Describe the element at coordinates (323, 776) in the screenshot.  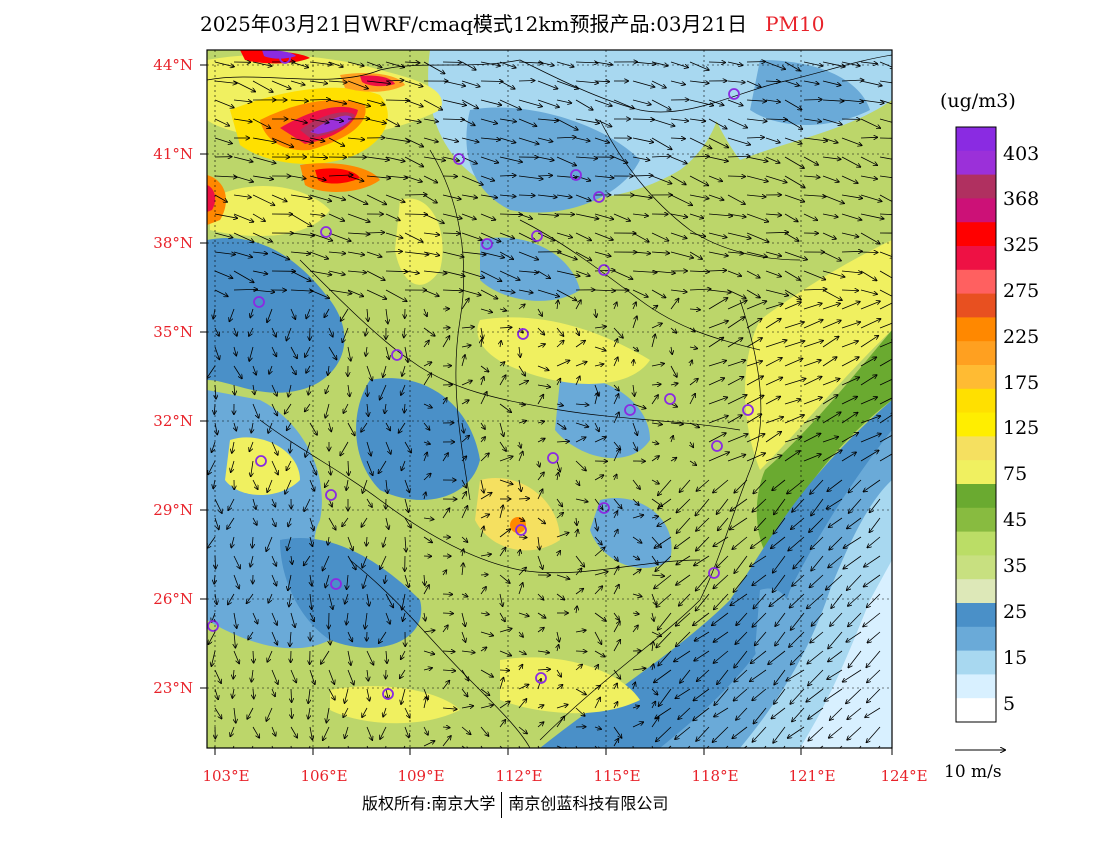
I see `lon-label: 106°E` at that location.